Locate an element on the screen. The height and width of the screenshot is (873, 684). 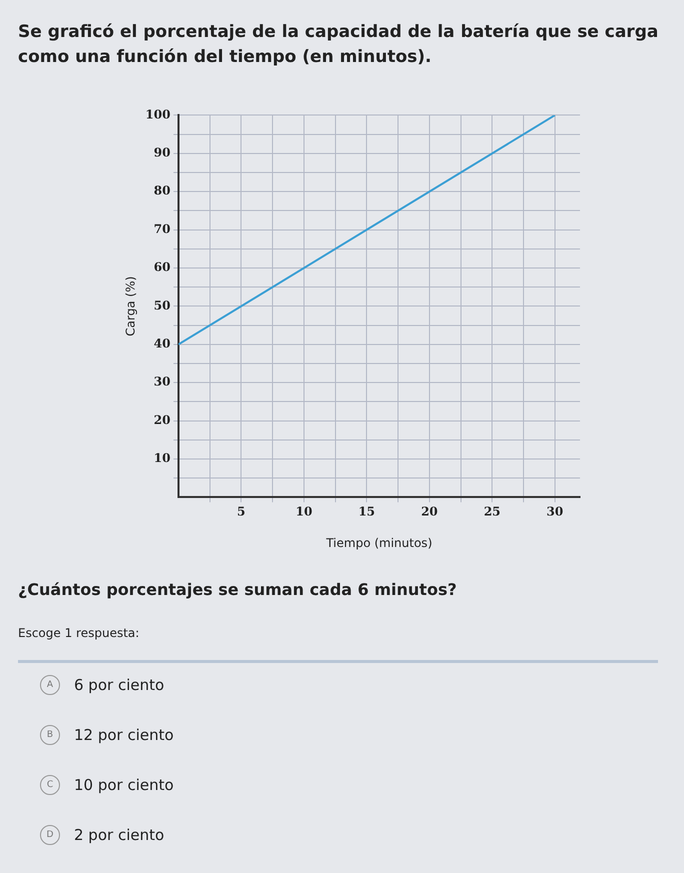
text: Escoge 1 respuesta: is located at coordinates (79, 633).